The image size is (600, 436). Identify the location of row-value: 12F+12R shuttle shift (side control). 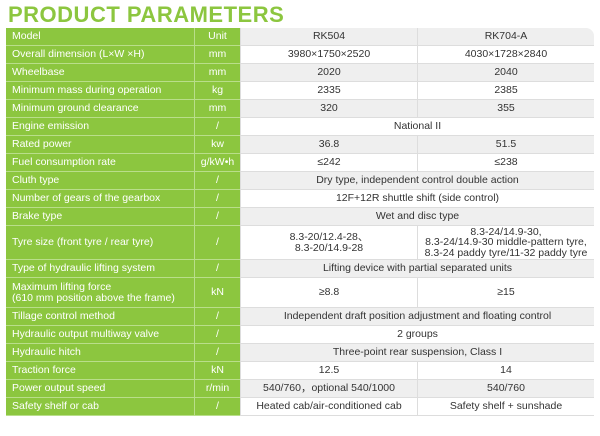
(417, 199).